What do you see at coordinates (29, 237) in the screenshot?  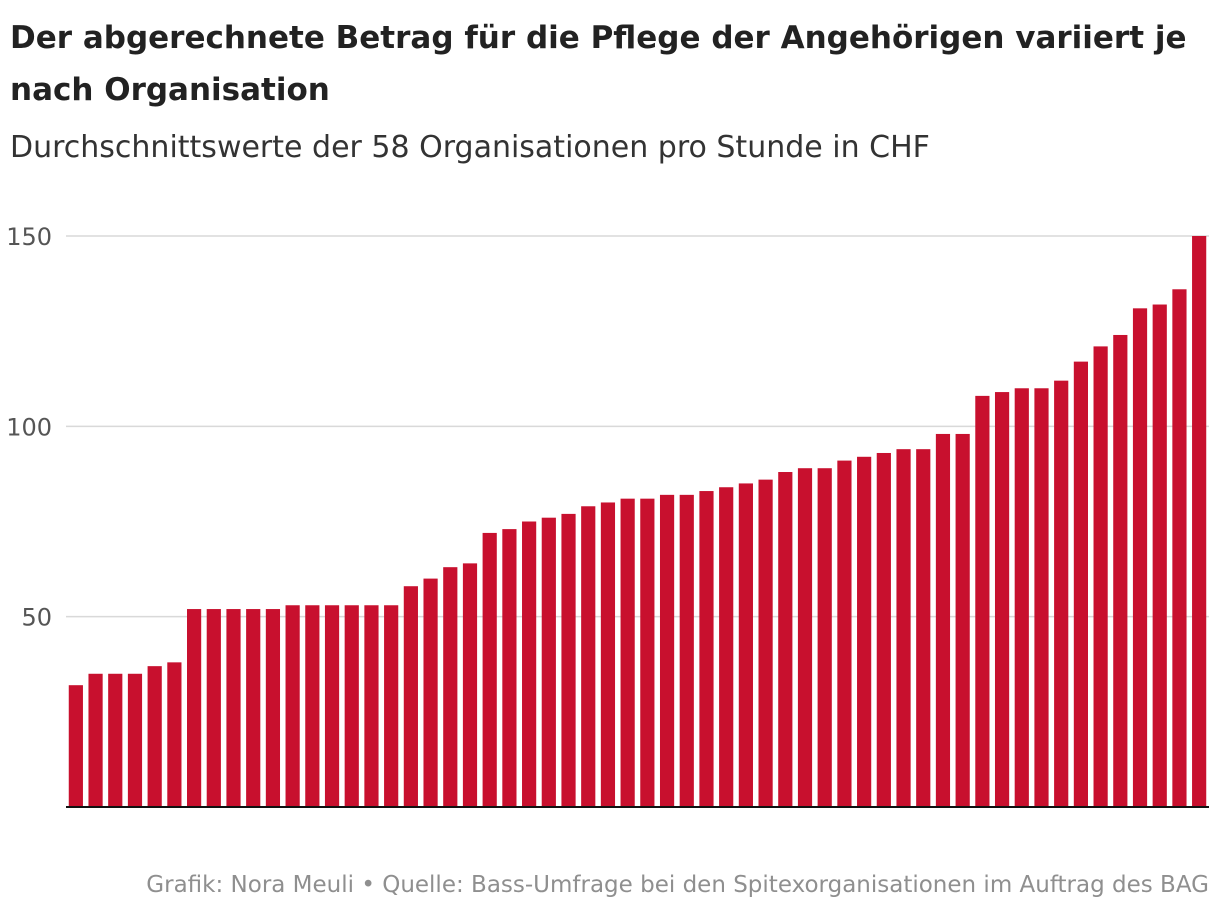 I see `y-tick-label: 150` at bounding box center [29, 237].